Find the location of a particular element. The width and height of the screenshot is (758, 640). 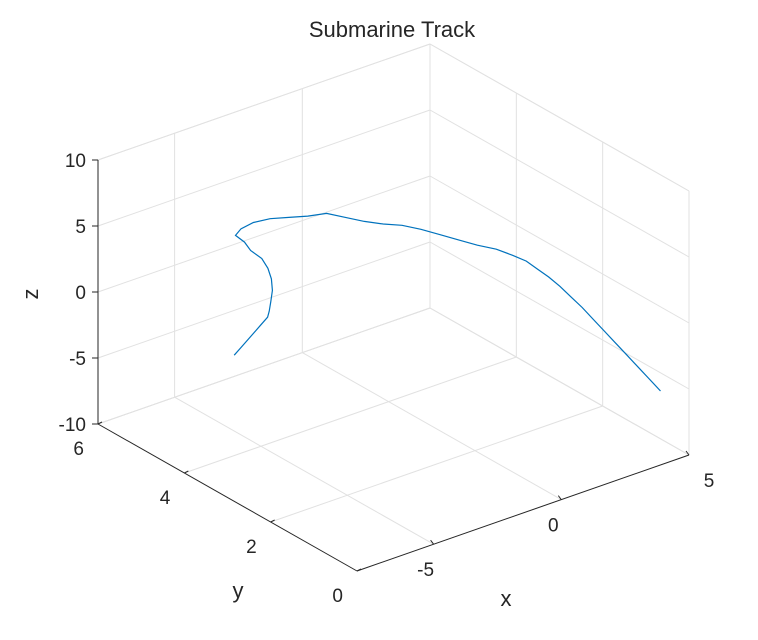

chart-title: Submarine Track is located at coordinates (392, 29).